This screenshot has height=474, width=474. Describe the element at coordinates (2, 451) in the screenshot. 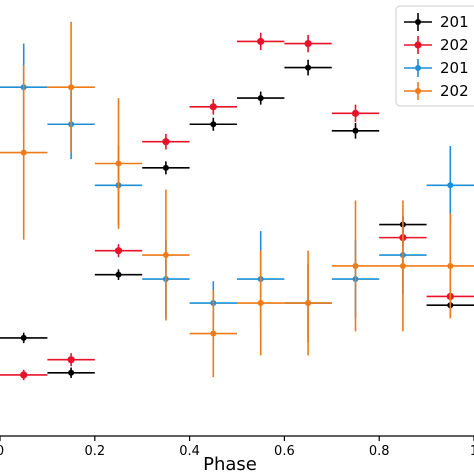

I see `x-tick-label: 0` at that location.